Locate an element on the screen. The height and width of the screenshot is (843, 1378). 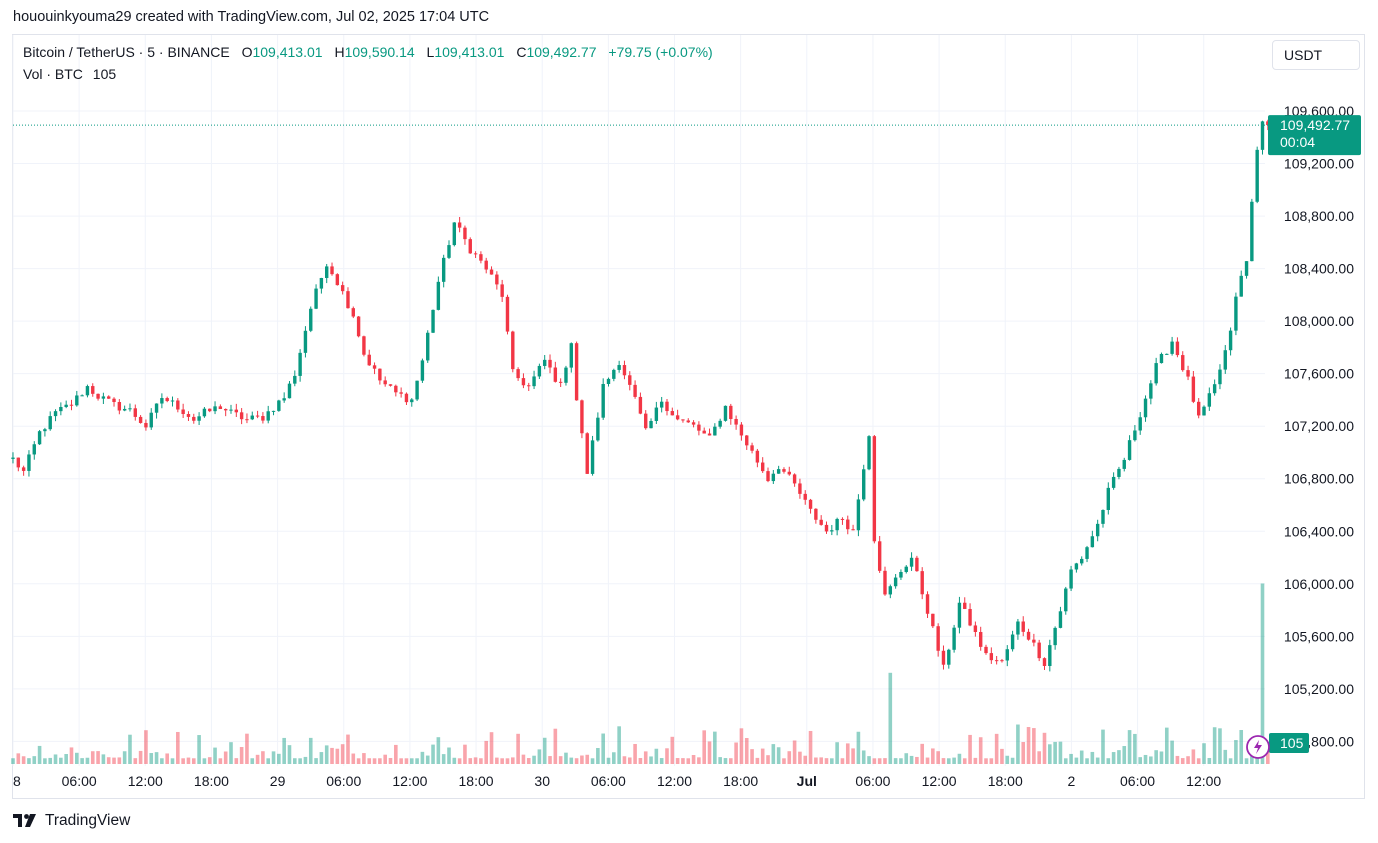
change-value: +79.75 (+0.07%) is located at coordinates (660, 52).